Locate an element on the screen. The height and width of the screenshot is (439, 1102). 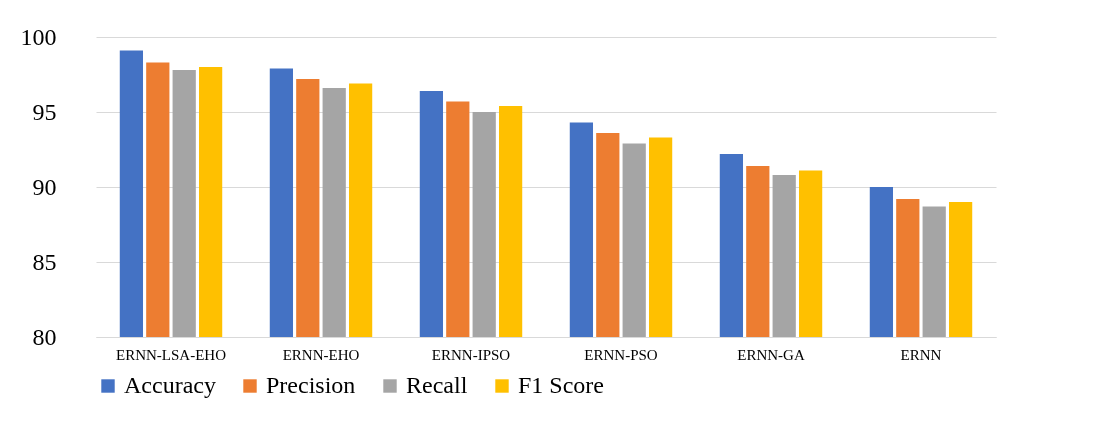
x-tick-label: ERNN-GA is located at coordinates (771, 354).